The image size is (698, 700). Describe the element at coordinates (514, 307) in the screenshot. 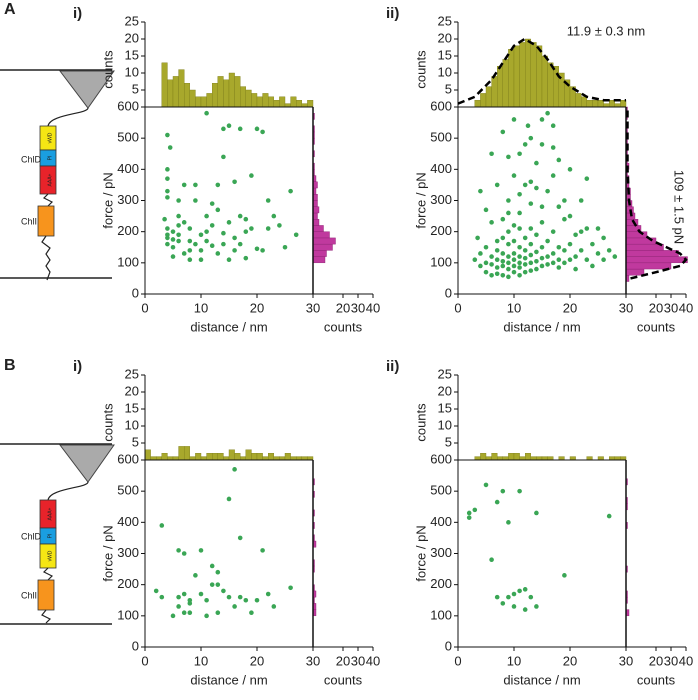

I see `x-tick-label: 10` at that location.